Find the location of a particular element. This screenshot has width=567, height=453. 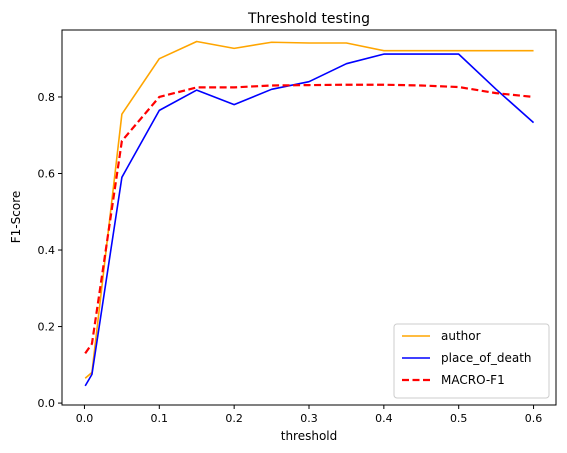

x-tick-label: 0.4 is located at coordinates (384, 418).